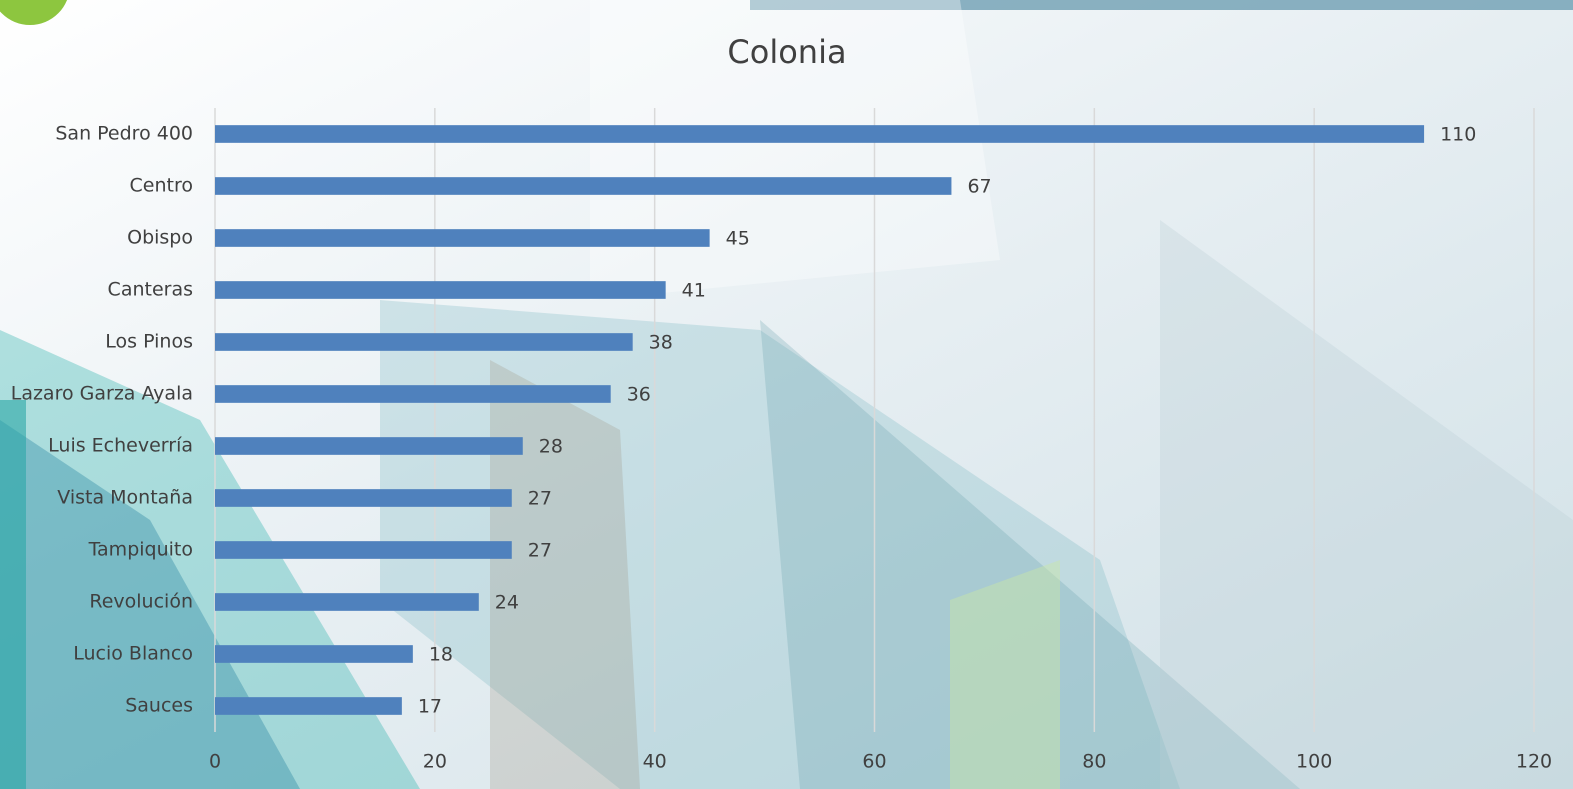 Image resolution: width=1573 pixels, height=789 pixels. I want to click on y-tick-label: Sauces, so click(159, 706).